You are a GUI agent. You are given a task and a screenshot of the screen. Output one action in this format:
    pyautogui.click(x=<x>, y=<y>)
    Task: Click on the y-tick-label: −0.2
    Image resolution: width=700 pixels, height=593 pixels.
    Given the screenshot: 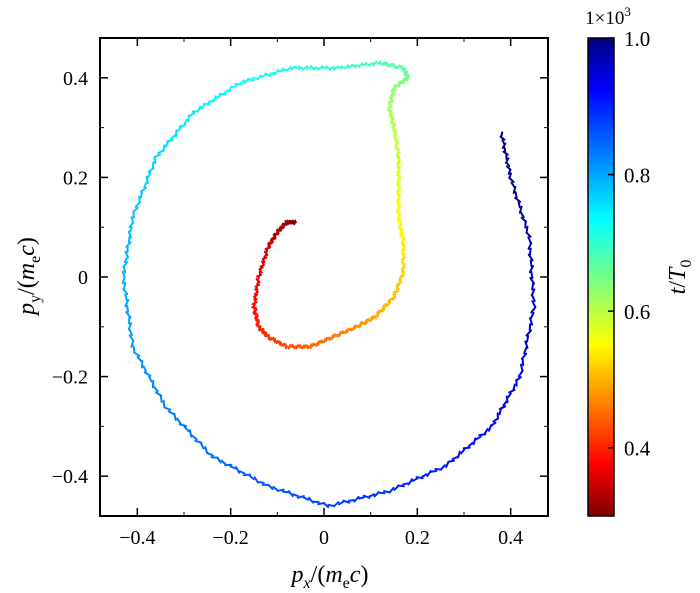 What is the action you would take?
    pyautogui.click(x=70, y=378)
    